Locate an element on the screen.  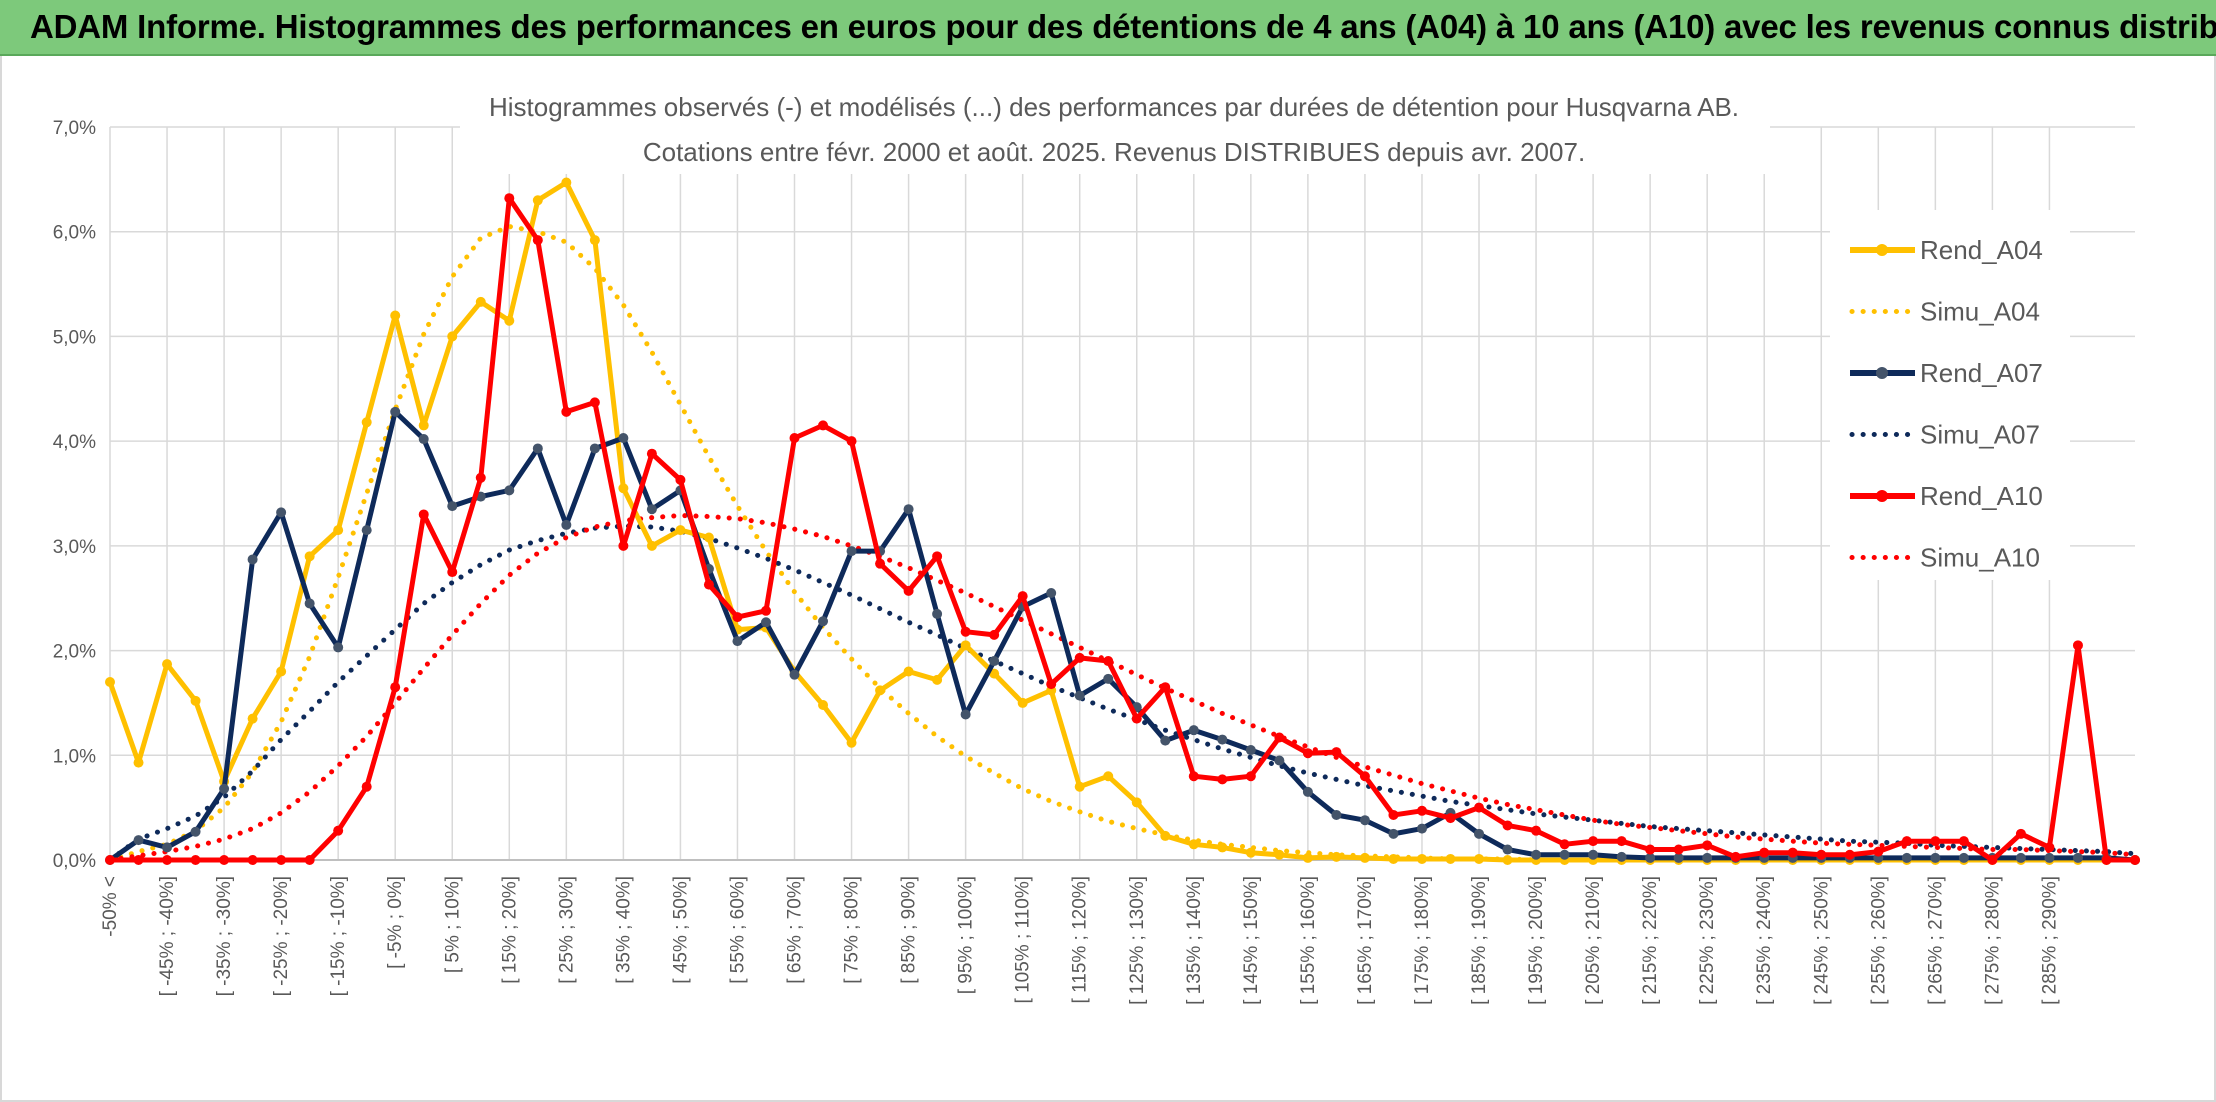
x-tick-label: [ 15% ; 20%] is located at coordinates (509, 930).